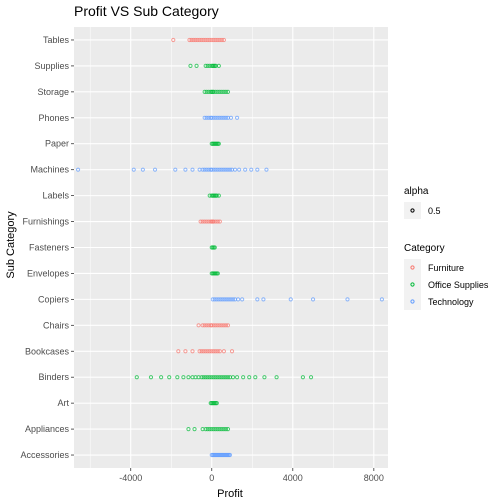 This screenshot has height=504, width=504. I want to click on y-tick-label: Machines, so click(49, 170).